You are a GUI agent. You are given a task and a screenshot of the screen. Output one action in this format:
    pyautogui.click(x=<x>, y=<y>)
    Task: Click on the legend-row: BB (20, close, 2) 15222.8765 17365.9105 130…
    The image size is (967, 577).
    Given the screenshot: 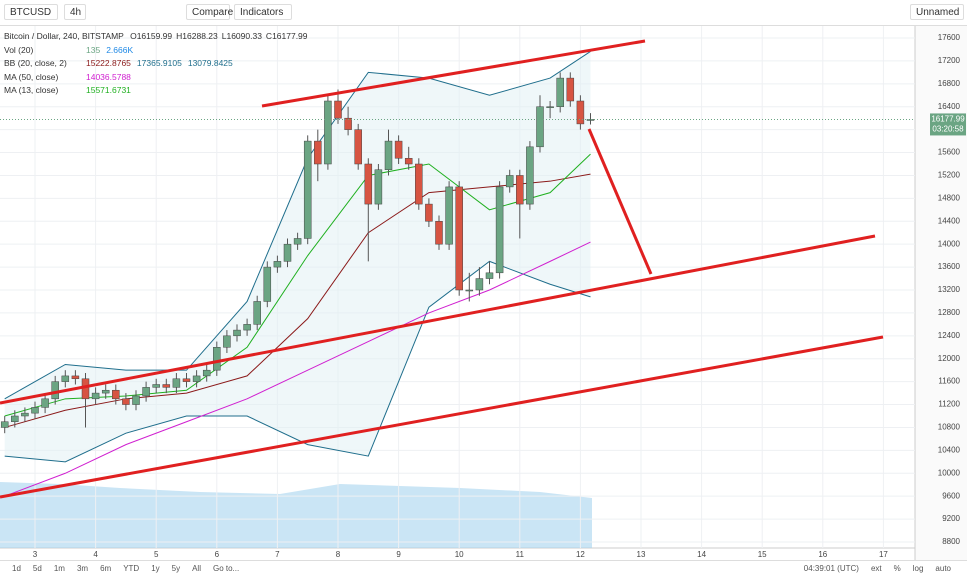 What is the action you would take?
    pyautogui.click(x=156, y=64)
    